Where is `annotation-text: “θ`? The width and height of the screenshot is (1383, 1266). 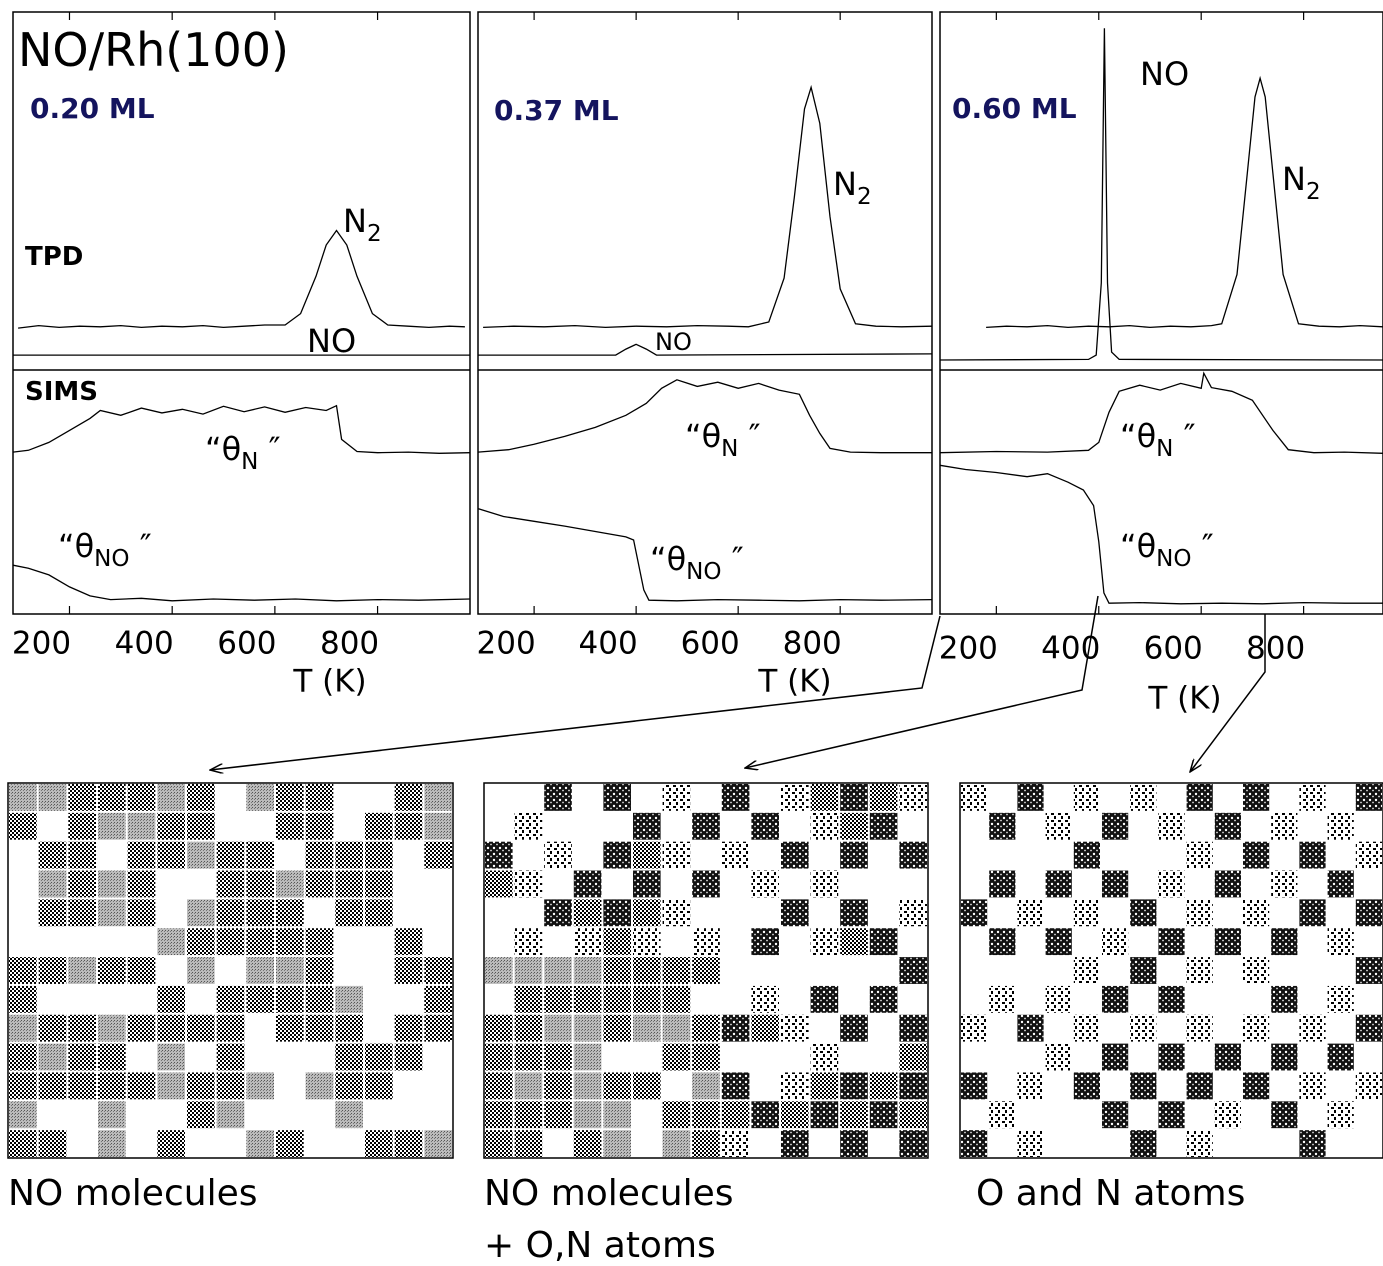 annotation-text: “θ is located at coordinates (1138, 546).